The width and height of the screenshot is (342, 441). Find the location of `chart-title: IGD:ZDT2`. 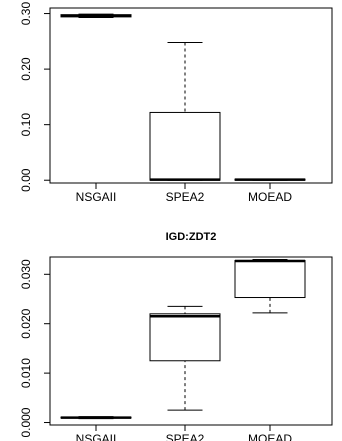

chart-title: IGD:ZDT2 is located at coordinates (191, 237).